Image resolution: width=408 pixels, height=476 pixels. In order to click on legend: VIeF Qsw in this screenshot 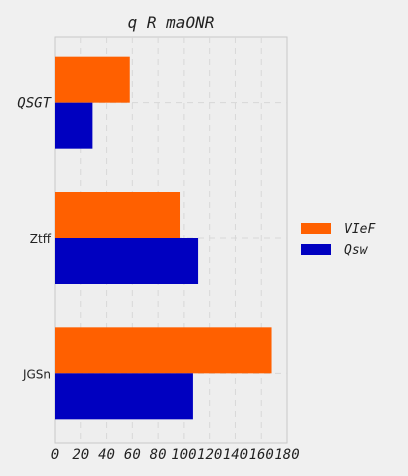, I will do `click(338, 240)`.